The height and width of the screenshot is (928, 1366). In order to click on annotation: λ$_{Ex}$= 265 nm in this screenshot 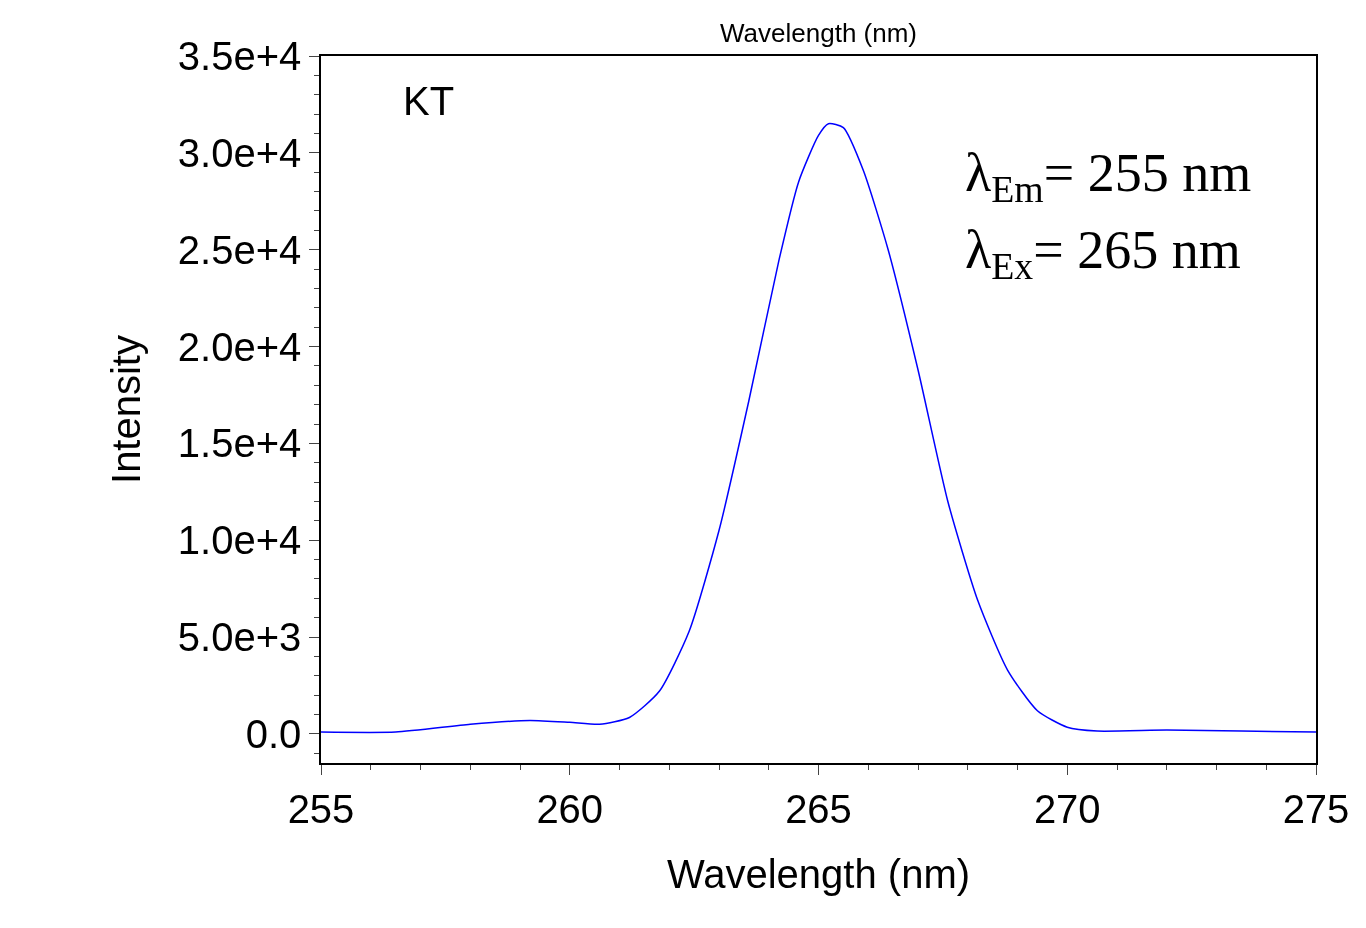, I will do `click(1103, 254)`.